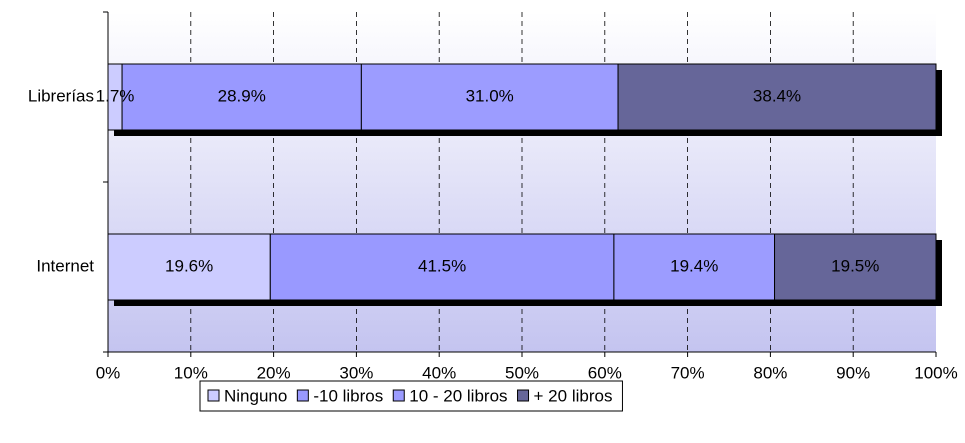 The height and width of the screenshot is (443, 965). I want to click on y-tick-label: Internet, so click(65, 265).